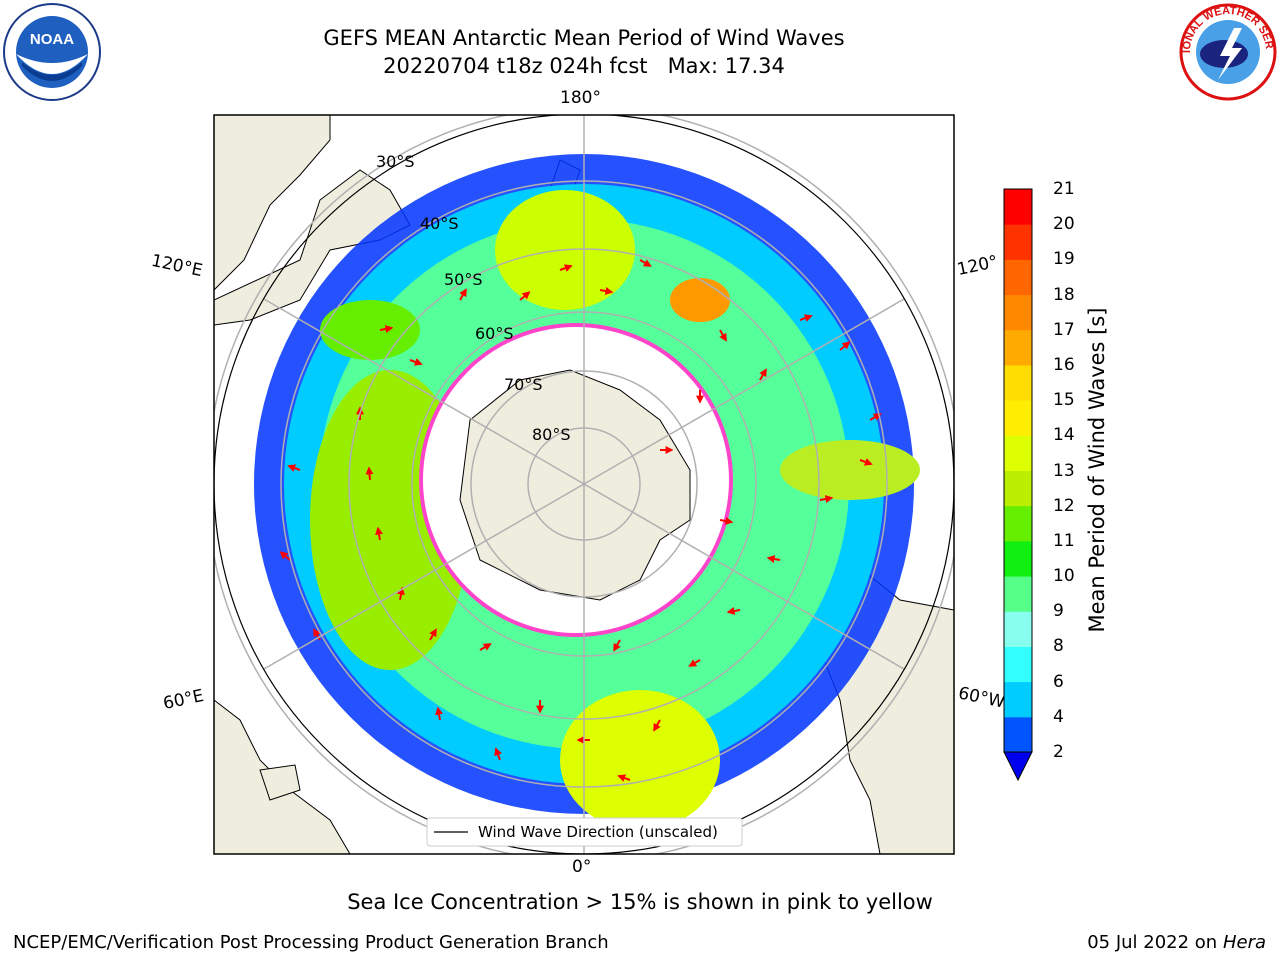 This screenshot has width=1280, height=960. What do you see at coordinates (1064, 400) in the screenshot?
I see `colorbar-tick-label: 15` at bounding box center [1064, 400].